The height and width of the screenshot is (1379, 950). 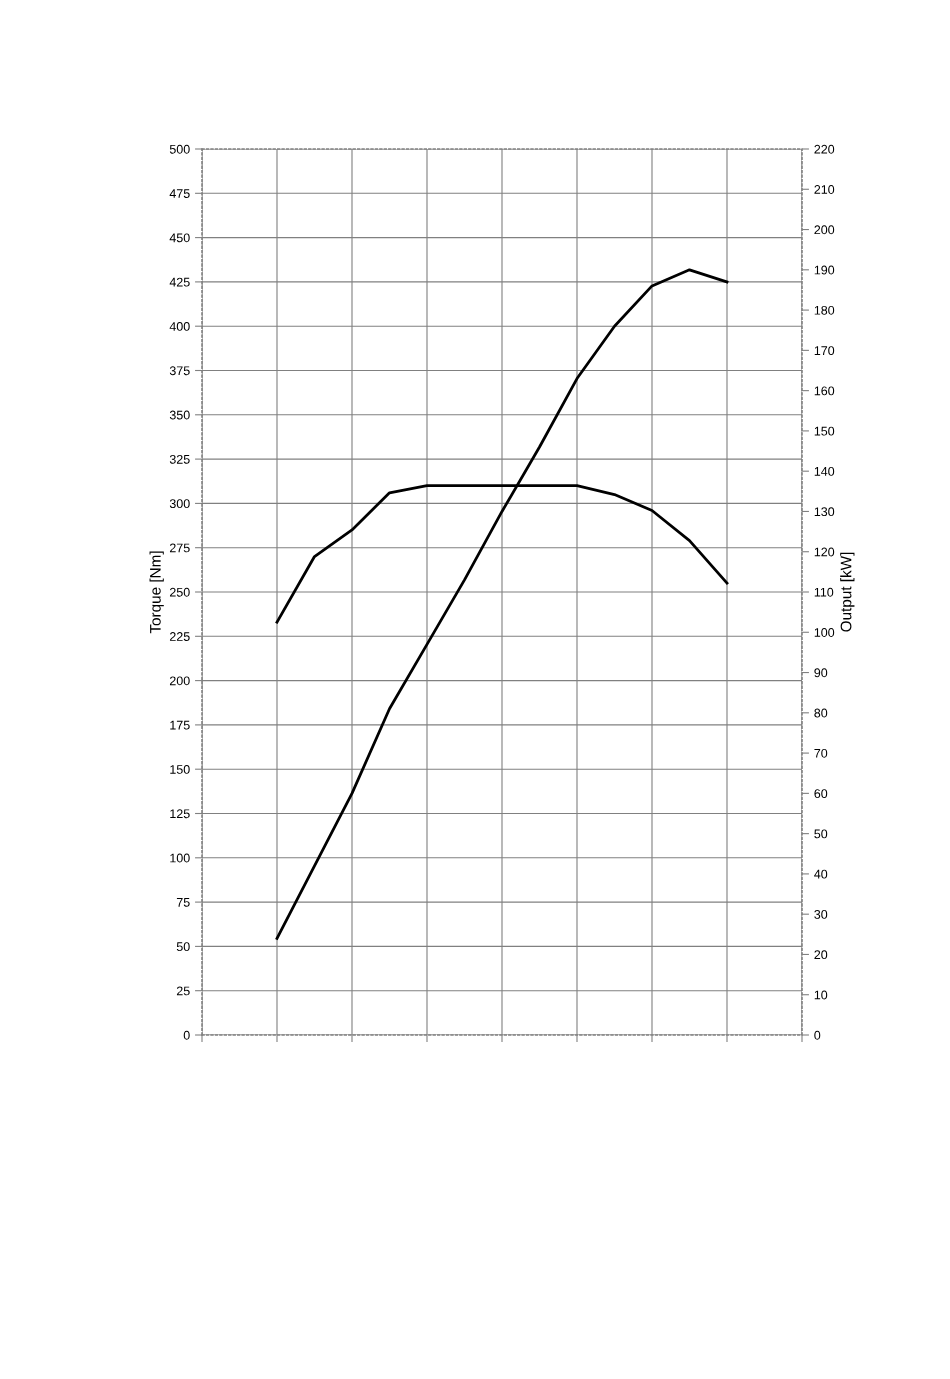 I want to click on y-tick-label: 375, so click(x=179, y=371).